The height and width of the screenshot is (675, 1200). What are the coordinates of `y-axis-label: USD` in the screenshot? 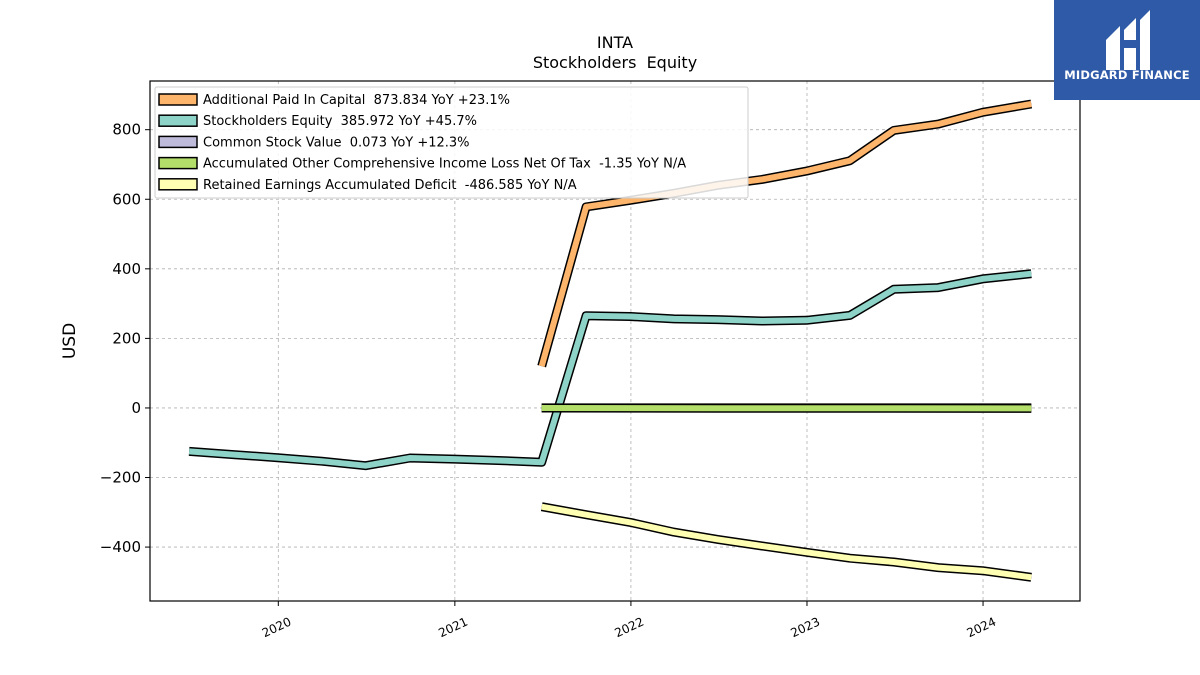 It's located at (70, 341).